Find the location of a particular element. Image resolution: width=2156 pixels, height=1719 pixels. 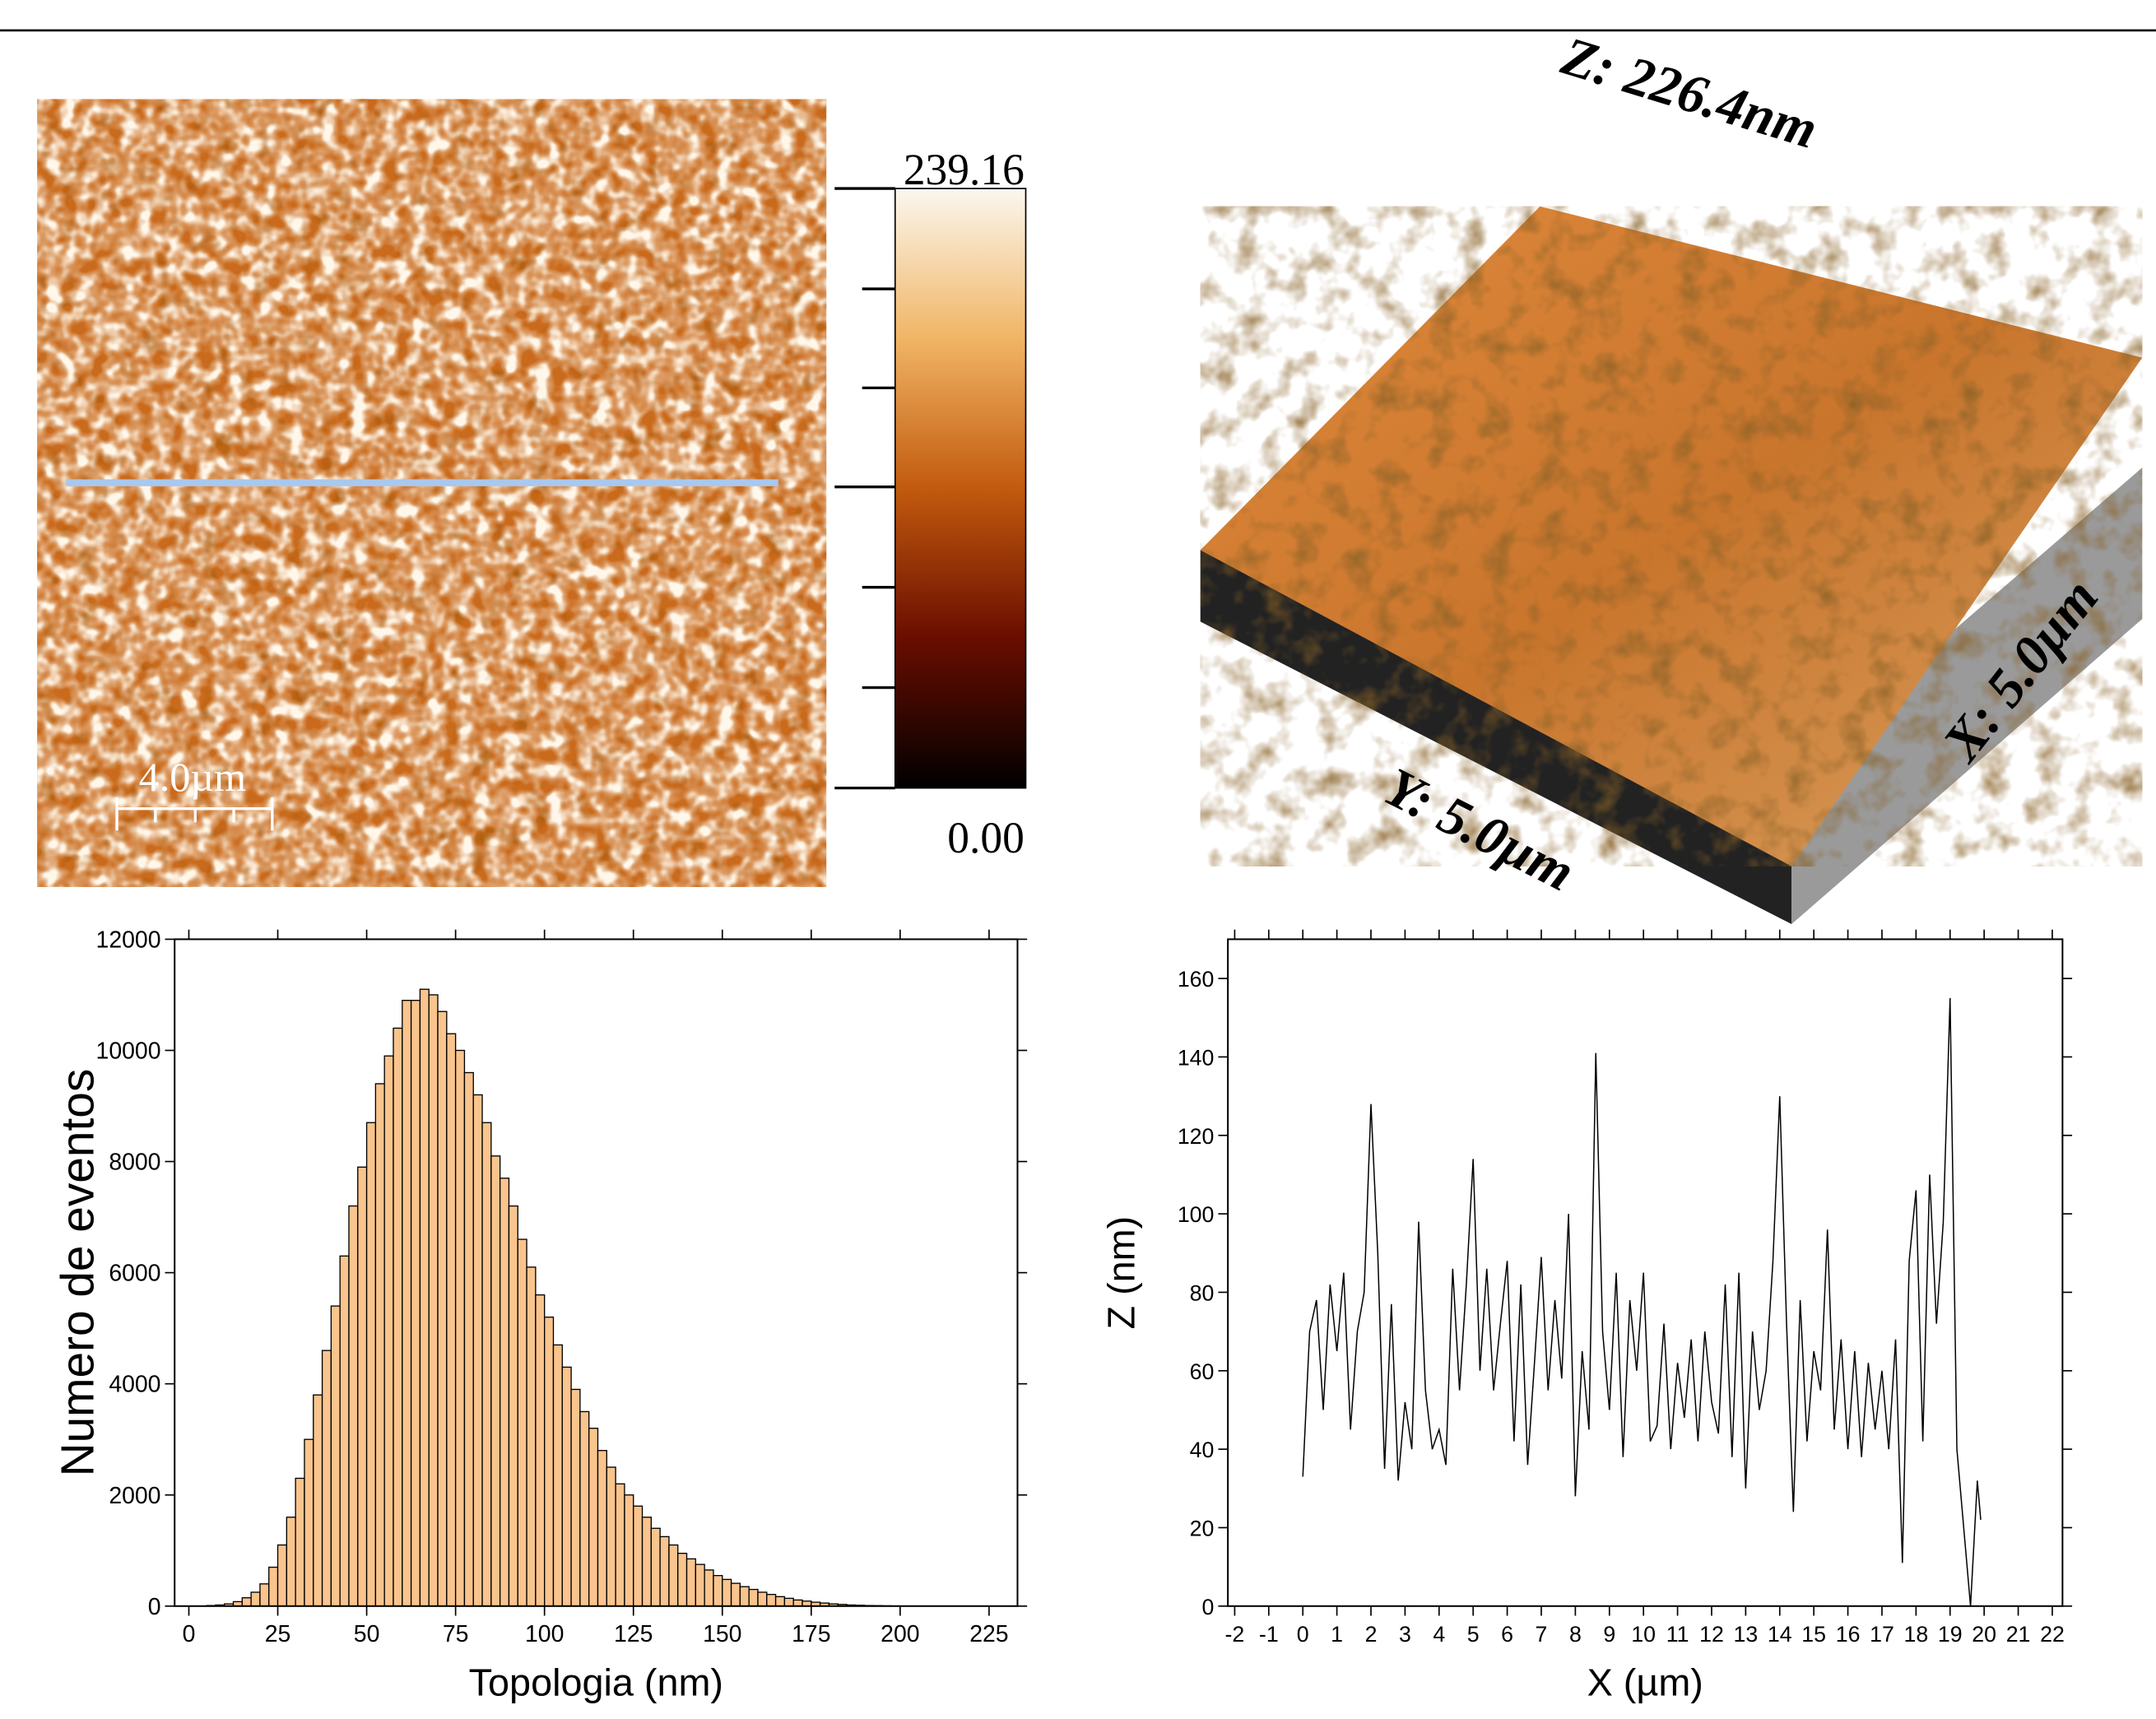

y-tick-label: 8000 is located at coordinates (134, 1163).